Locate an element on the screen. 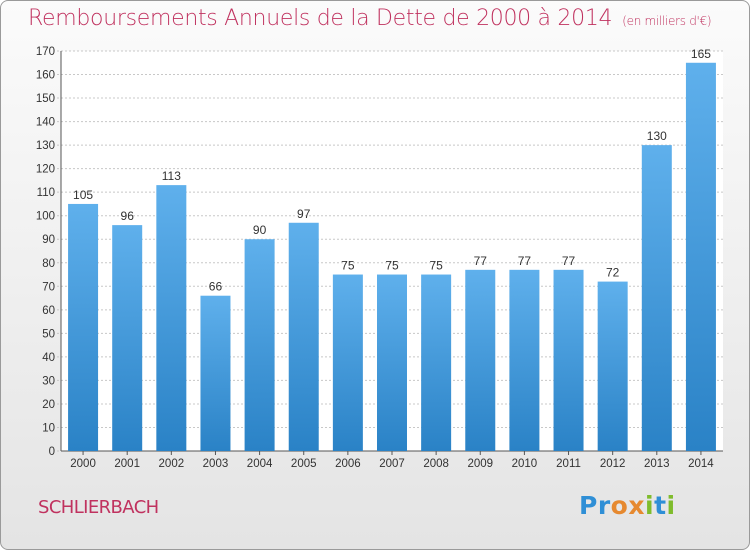  bar-value-label: 96 is located at coordinates (128, 216).